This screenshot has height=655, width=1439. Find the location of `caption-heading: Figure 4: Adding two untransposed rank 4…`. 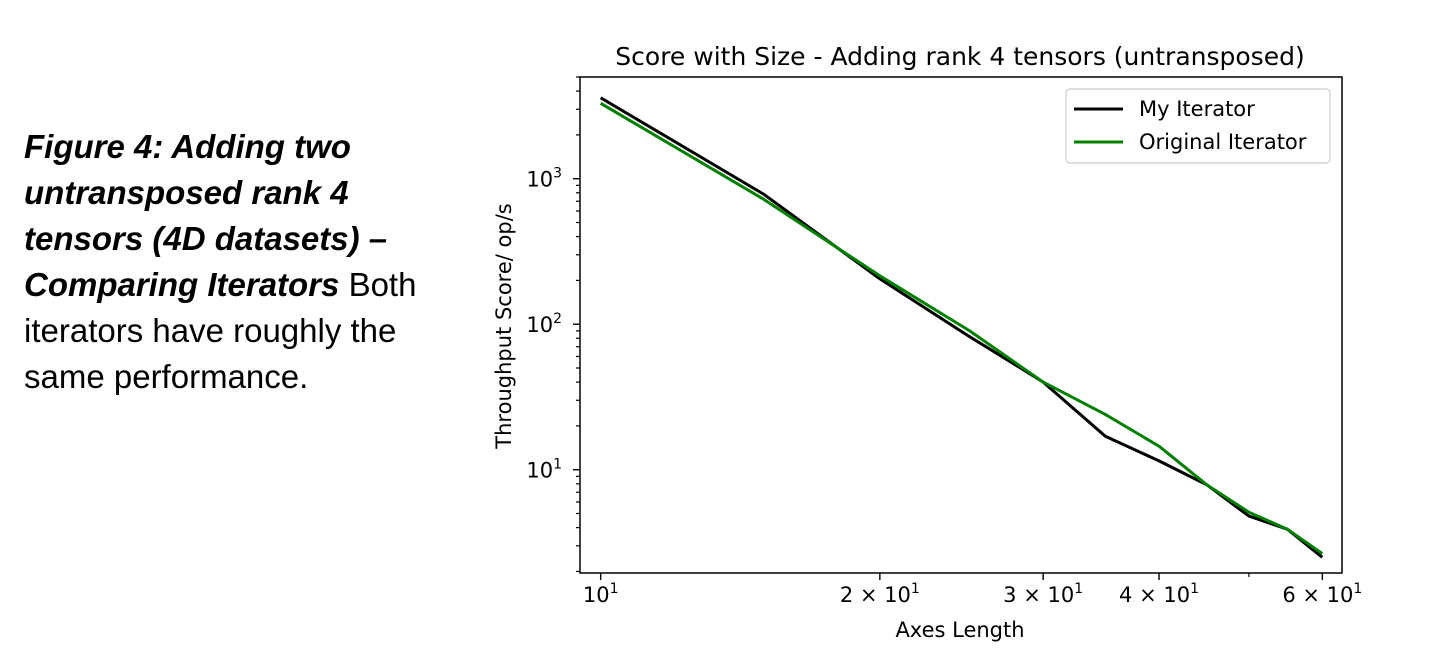

caption-heading: Figure 4: Adding two untransposed rank 4… is located at coordinates (206, 215).